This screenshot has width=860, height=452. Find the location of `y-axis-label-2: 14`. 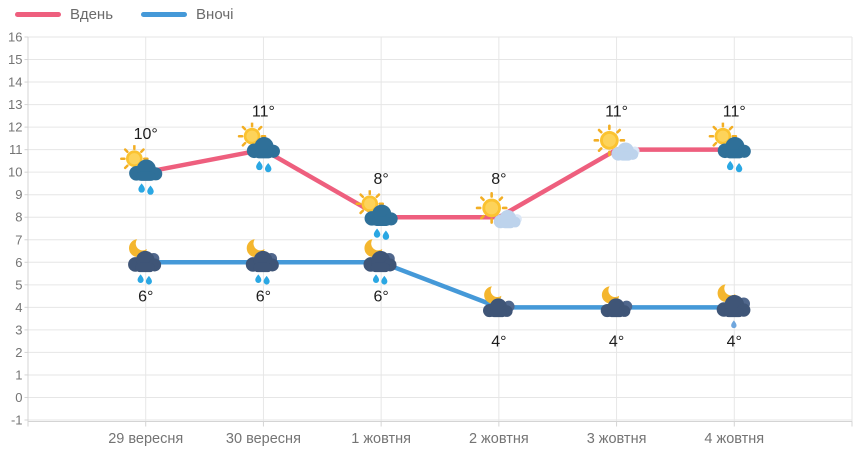

y-axis-label-2: 14 is located at coordinates (15, 82).